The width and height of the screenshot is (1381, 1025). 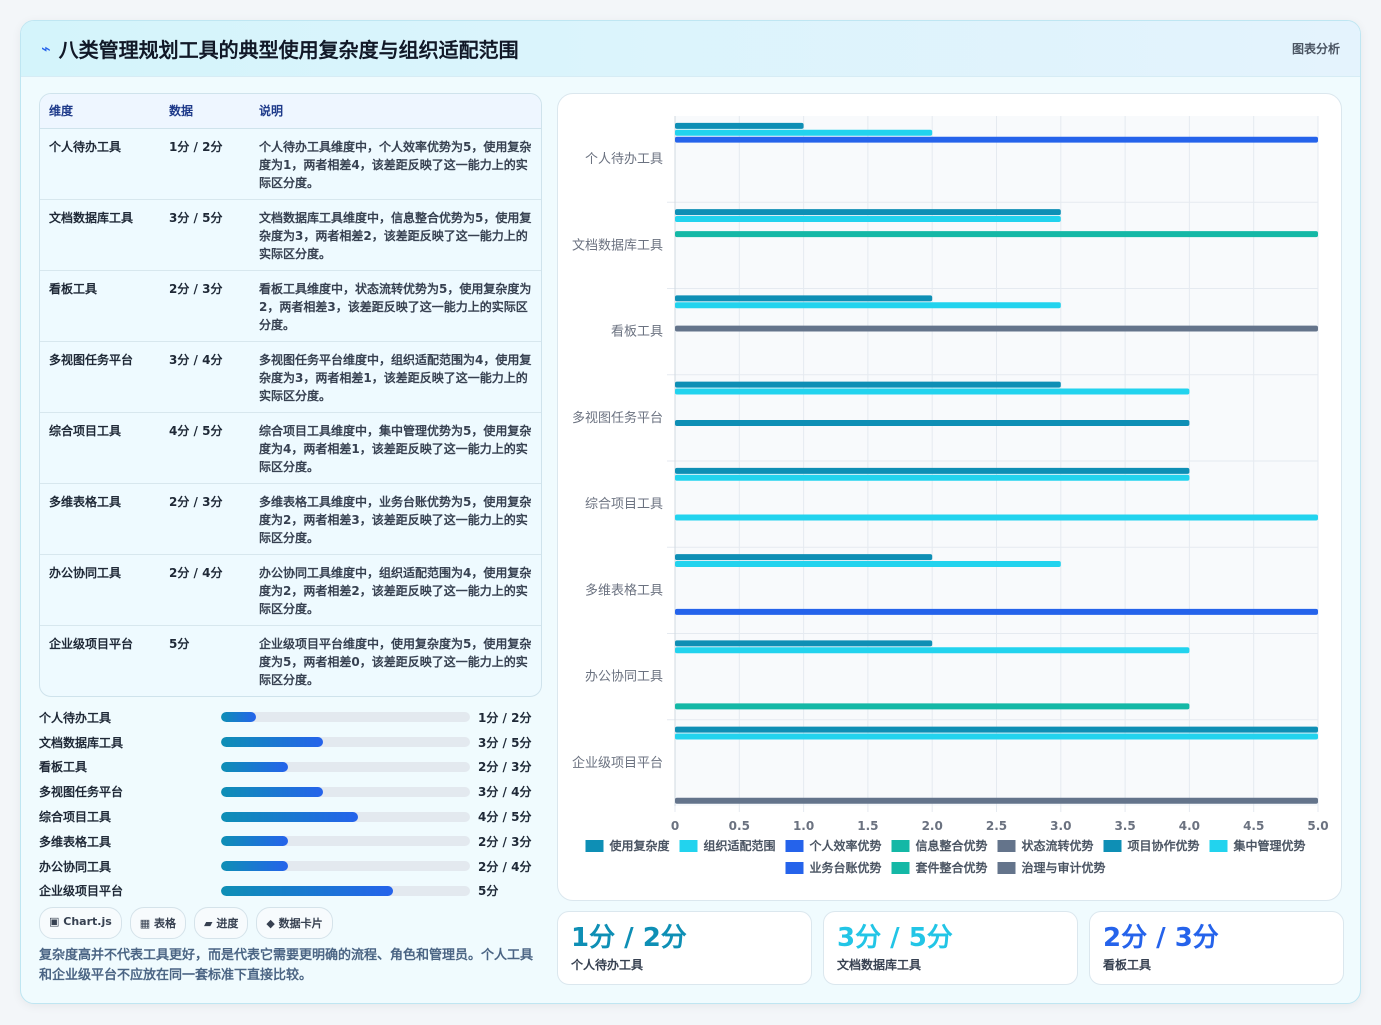 I want to click on lightning-icon: ⌁, so click(x=46, y=48).